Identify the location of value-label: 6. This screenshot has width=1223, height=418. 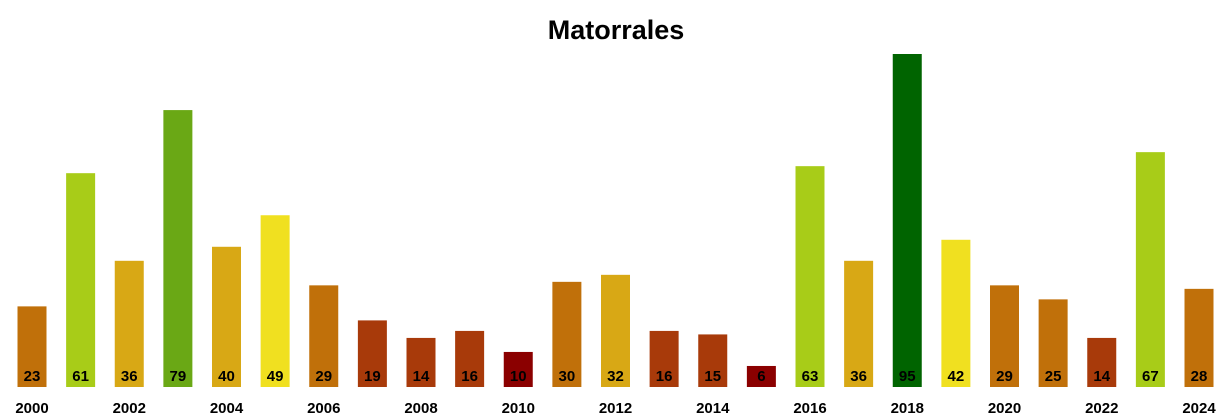
(761, 376).